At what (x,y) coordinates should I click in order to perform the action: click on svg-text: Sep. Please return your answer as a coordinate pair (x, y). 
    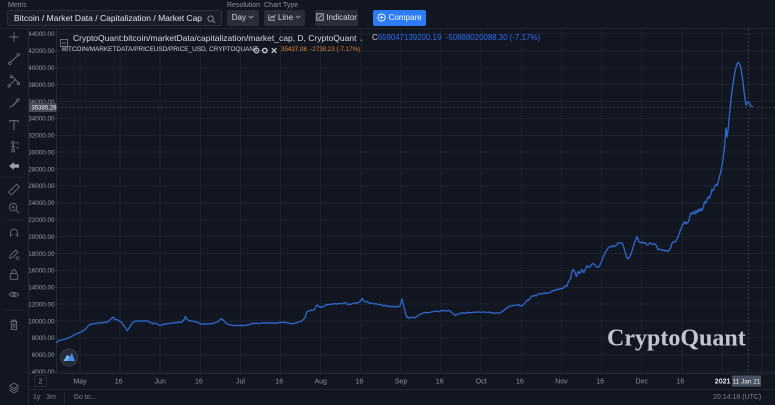
    Looking at the image, I should click on (401, 382).